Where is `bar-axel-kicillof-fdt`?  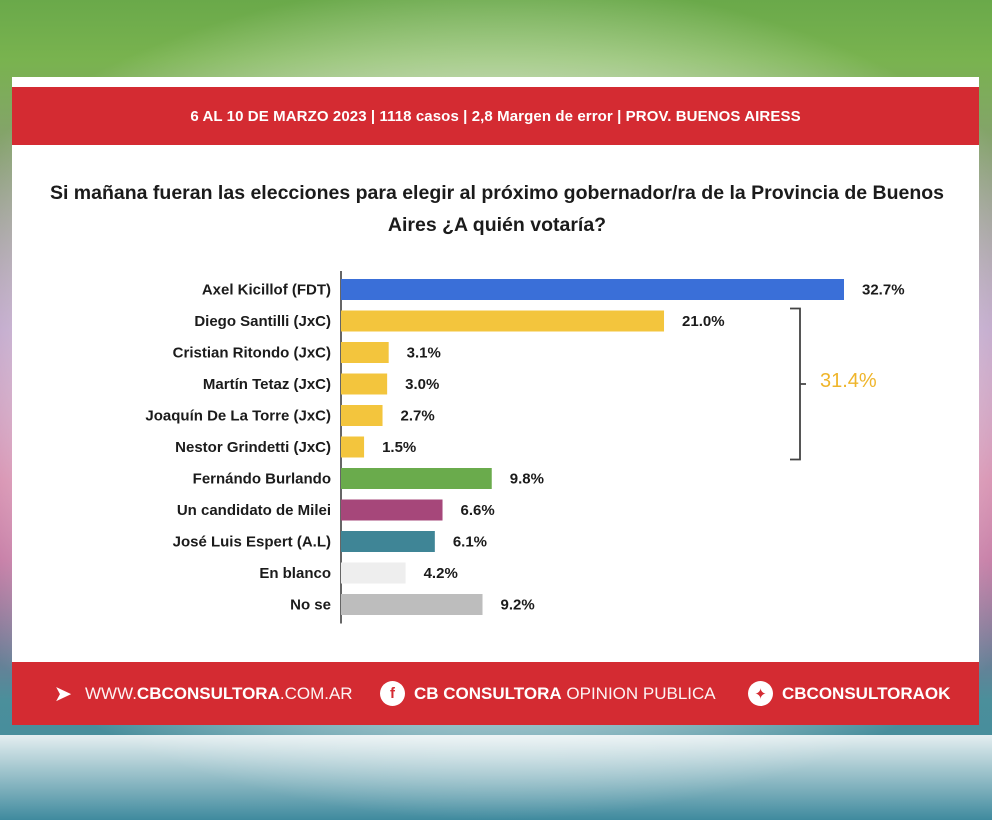 bar-axel-kicillof-fdt is located at coordinates (592, 289).